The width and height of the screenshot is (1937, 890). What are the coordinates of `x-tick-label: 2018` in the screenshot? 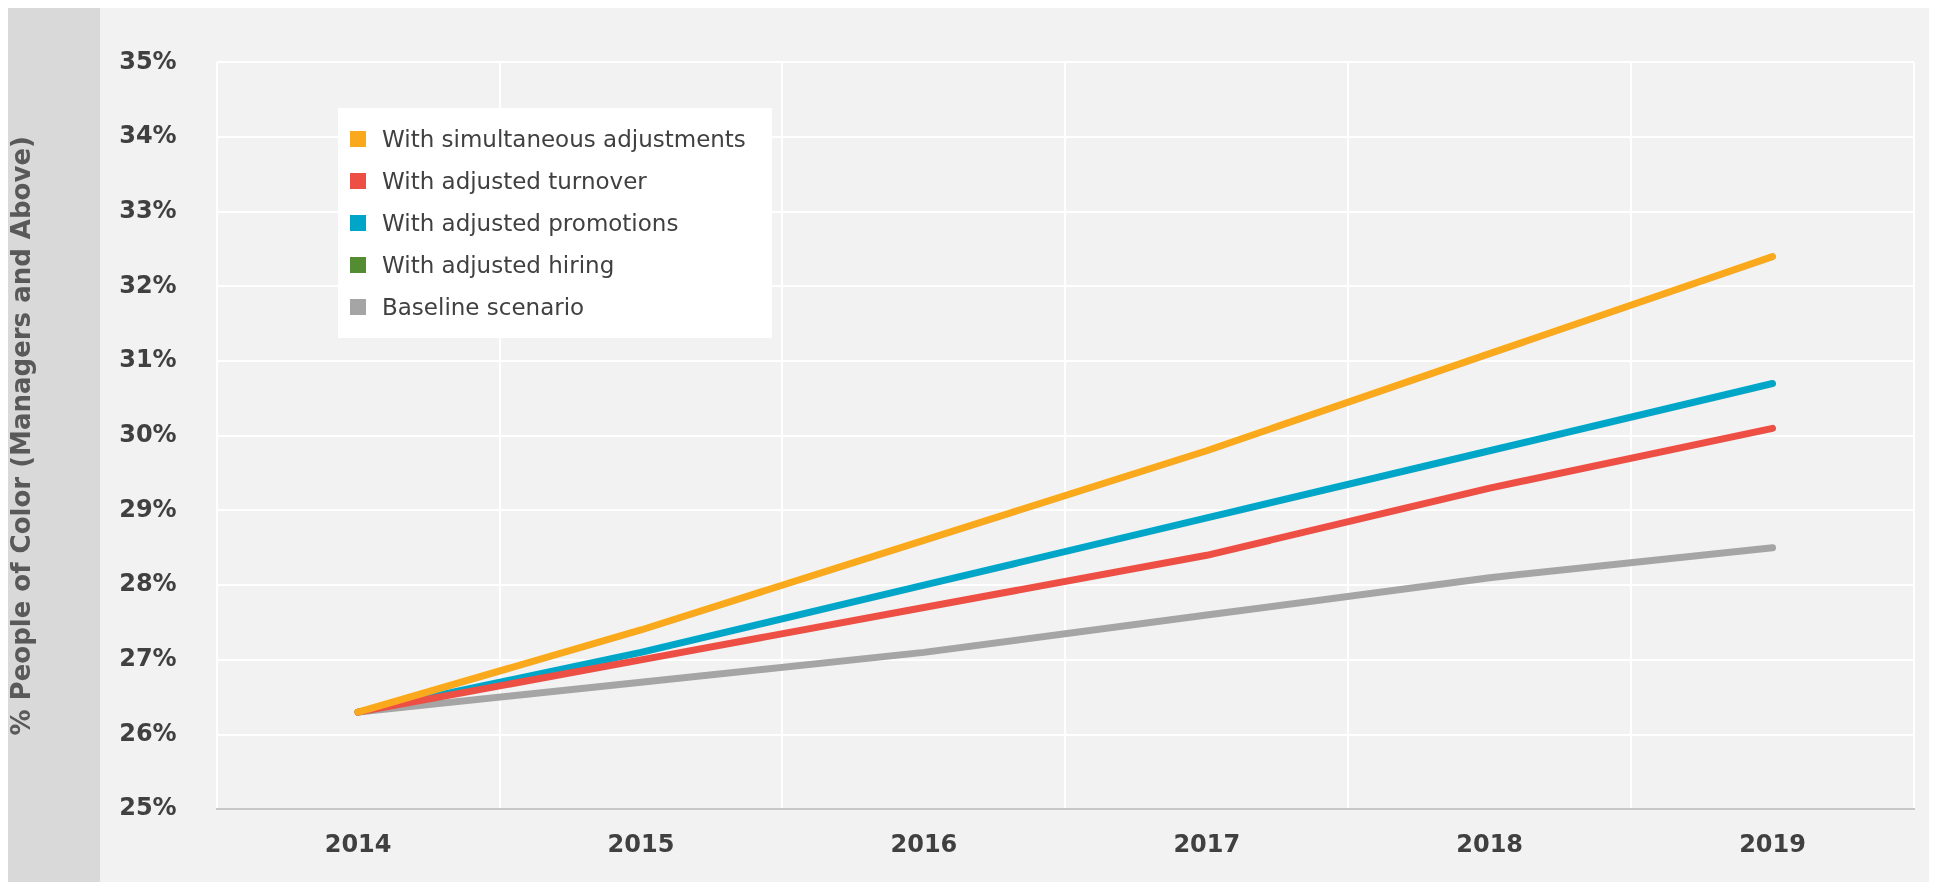 It's located at (1490, 843).